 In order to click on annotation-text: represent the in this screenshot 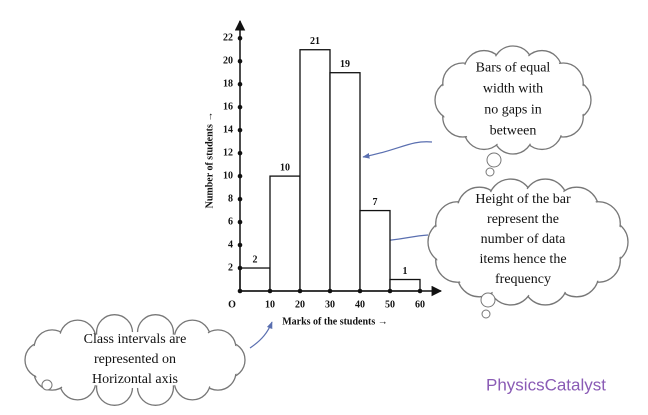, I will do `click(523, 219)`.